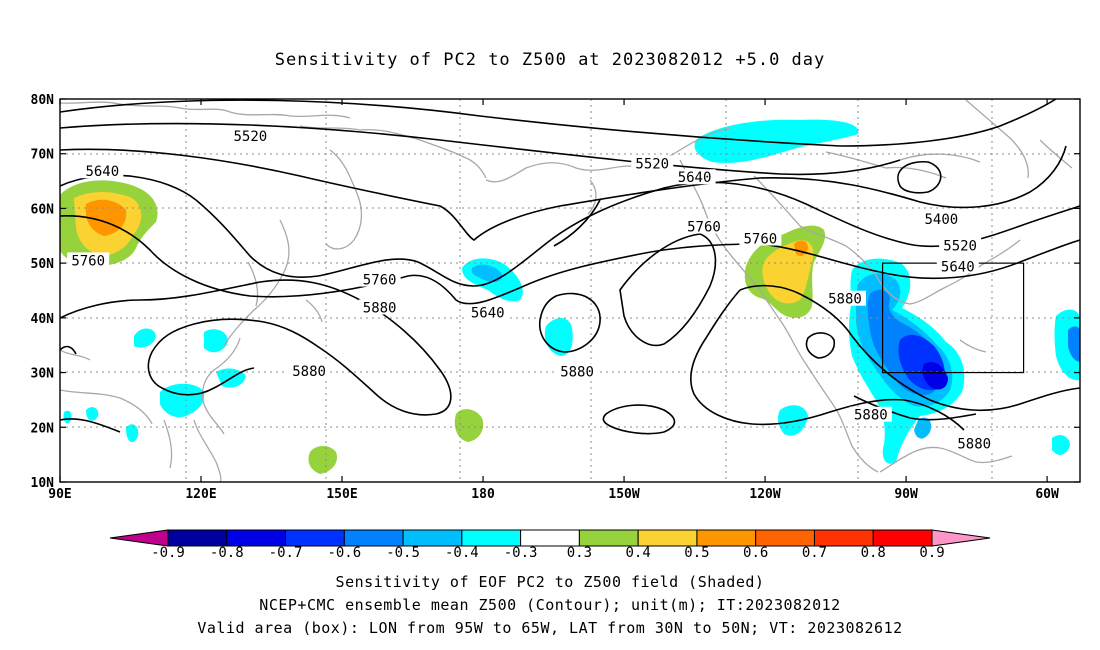 This screenshot has width=1100, height=650. What do you see at coordinates (696, 553) in the screenshot?
I see `colorbar-label: 0.5` at bounding box center [696, 553].